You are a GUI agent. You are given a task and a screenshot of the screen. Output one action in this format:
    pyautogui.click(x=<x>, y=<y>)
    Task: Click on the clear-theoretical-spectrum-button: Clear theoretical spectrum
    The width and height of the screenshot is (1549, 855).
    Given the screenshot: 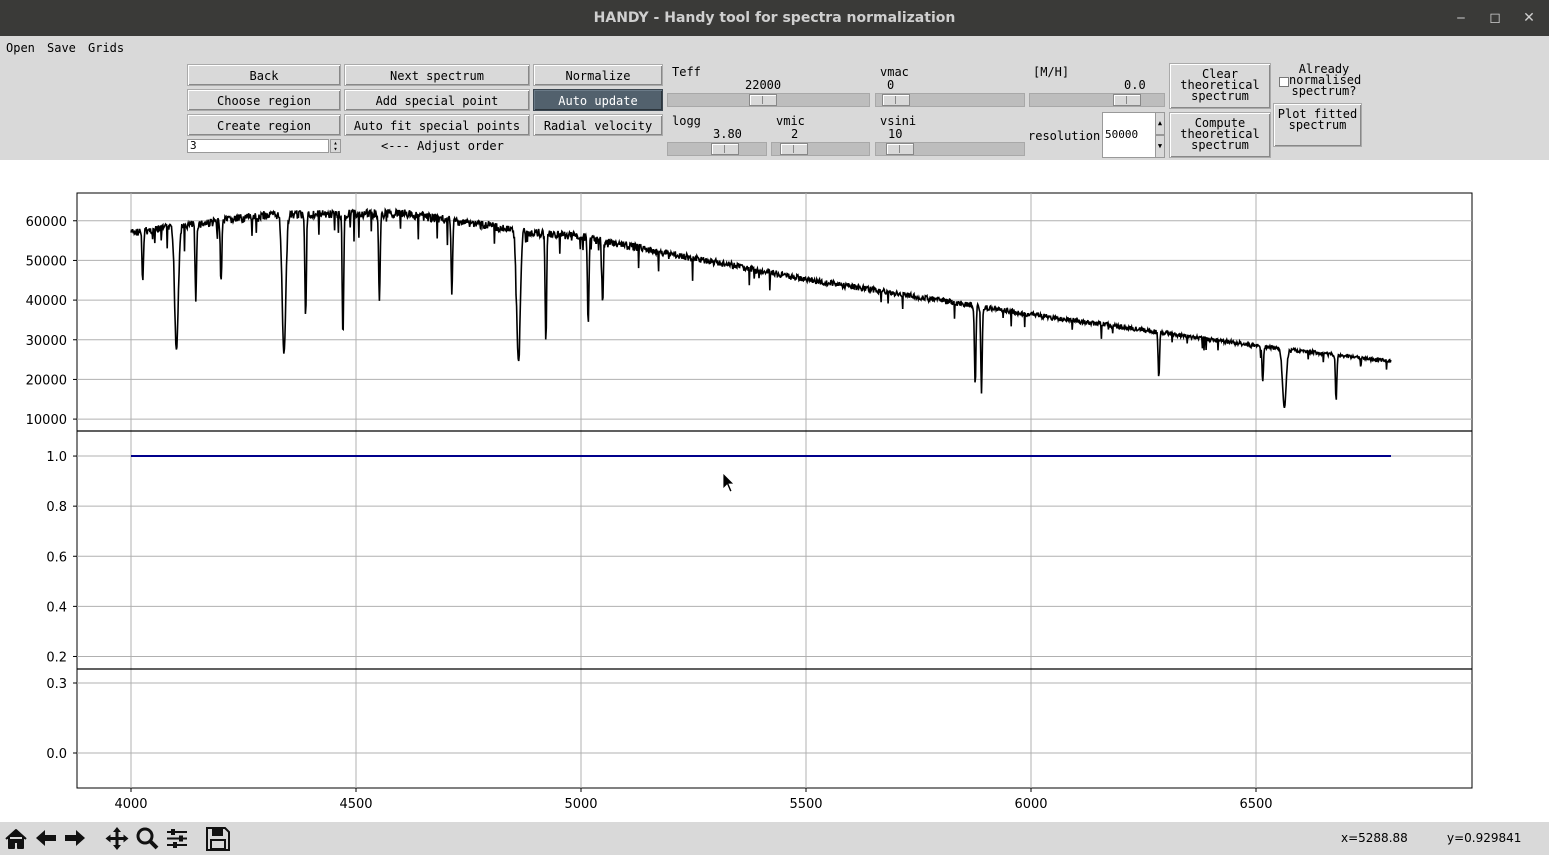 What is the action you would take?
    pyautogui.click(x=1220, y=86)
    